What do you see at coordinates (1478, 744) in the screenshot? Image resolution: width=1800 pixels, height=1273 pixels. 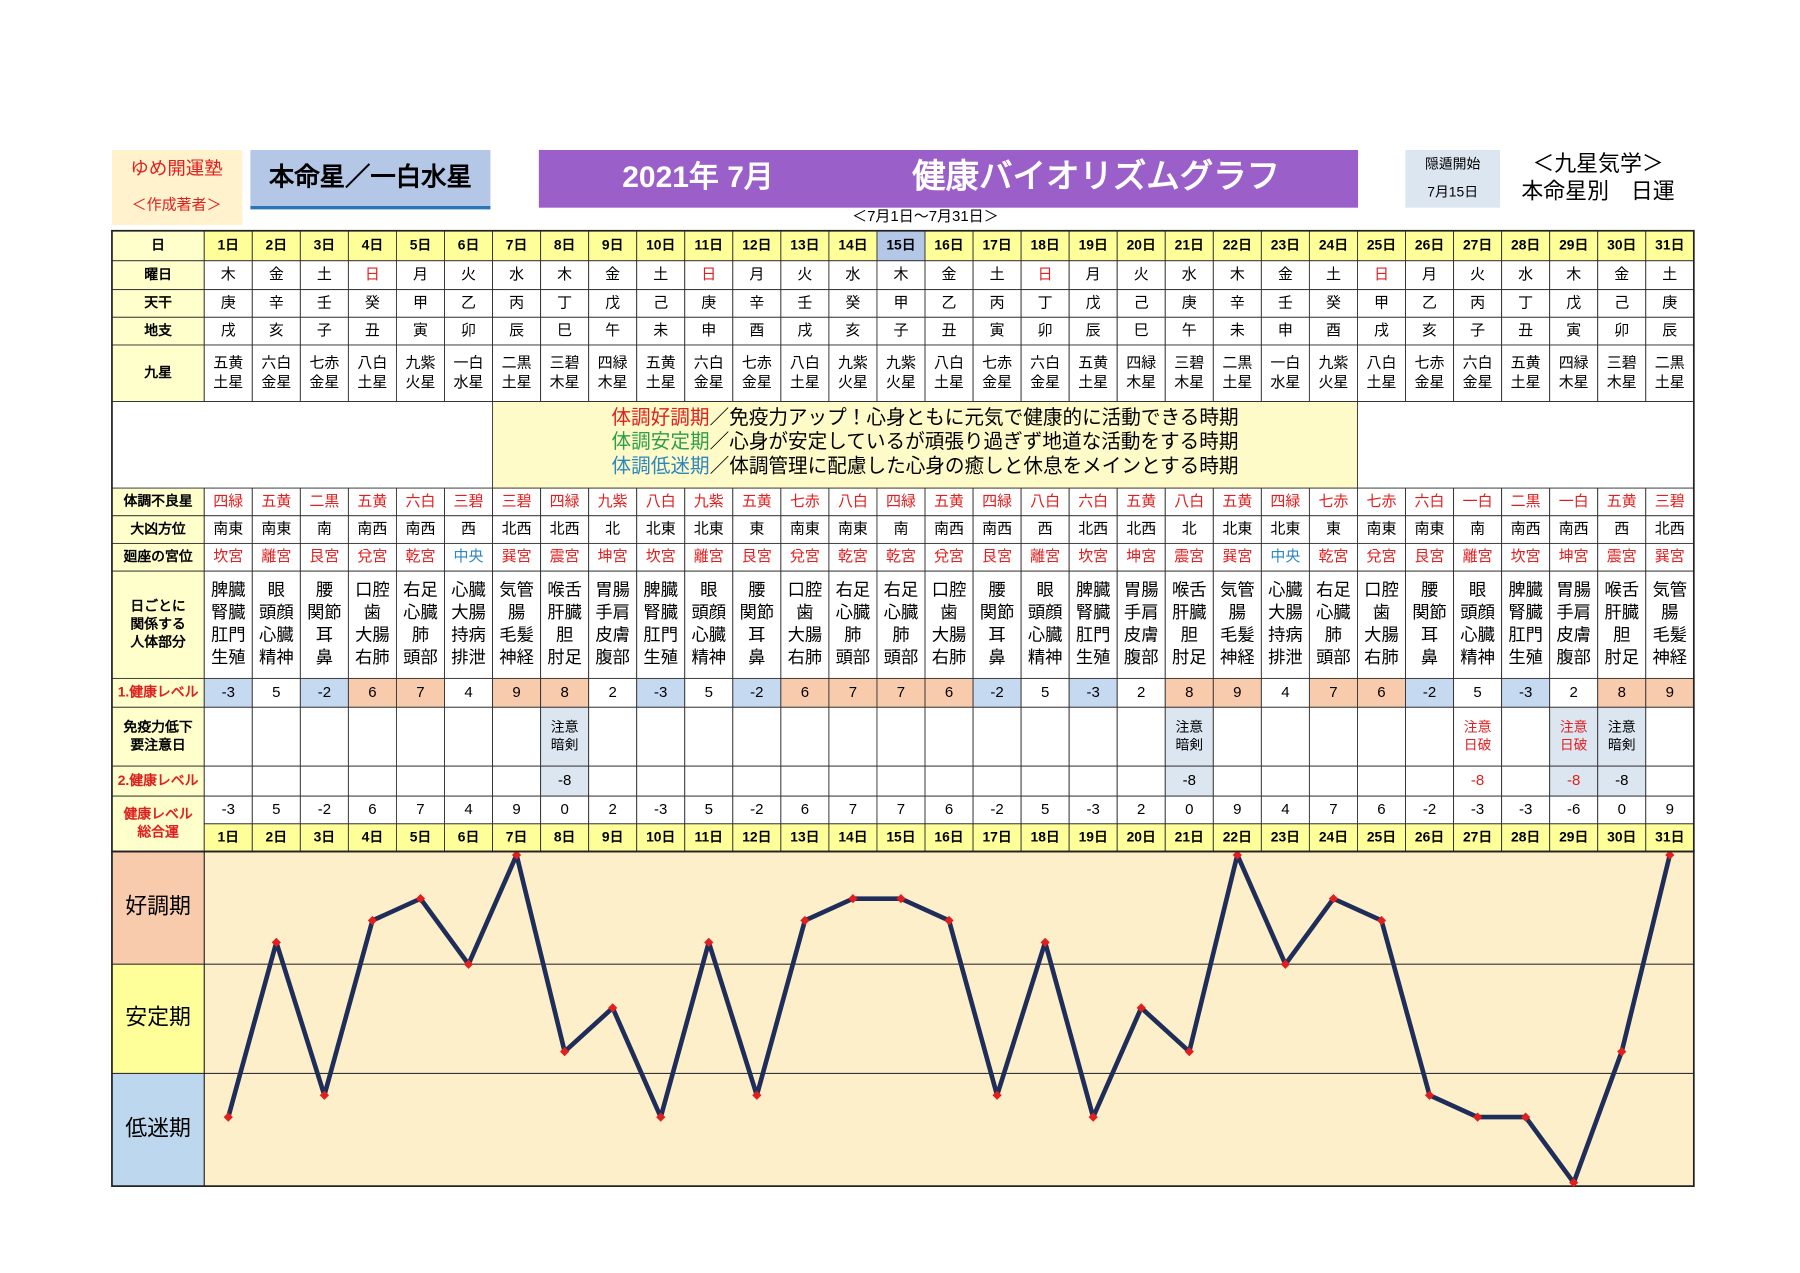 I see `caution-note: 日破` at bounding box center [1478, 744].